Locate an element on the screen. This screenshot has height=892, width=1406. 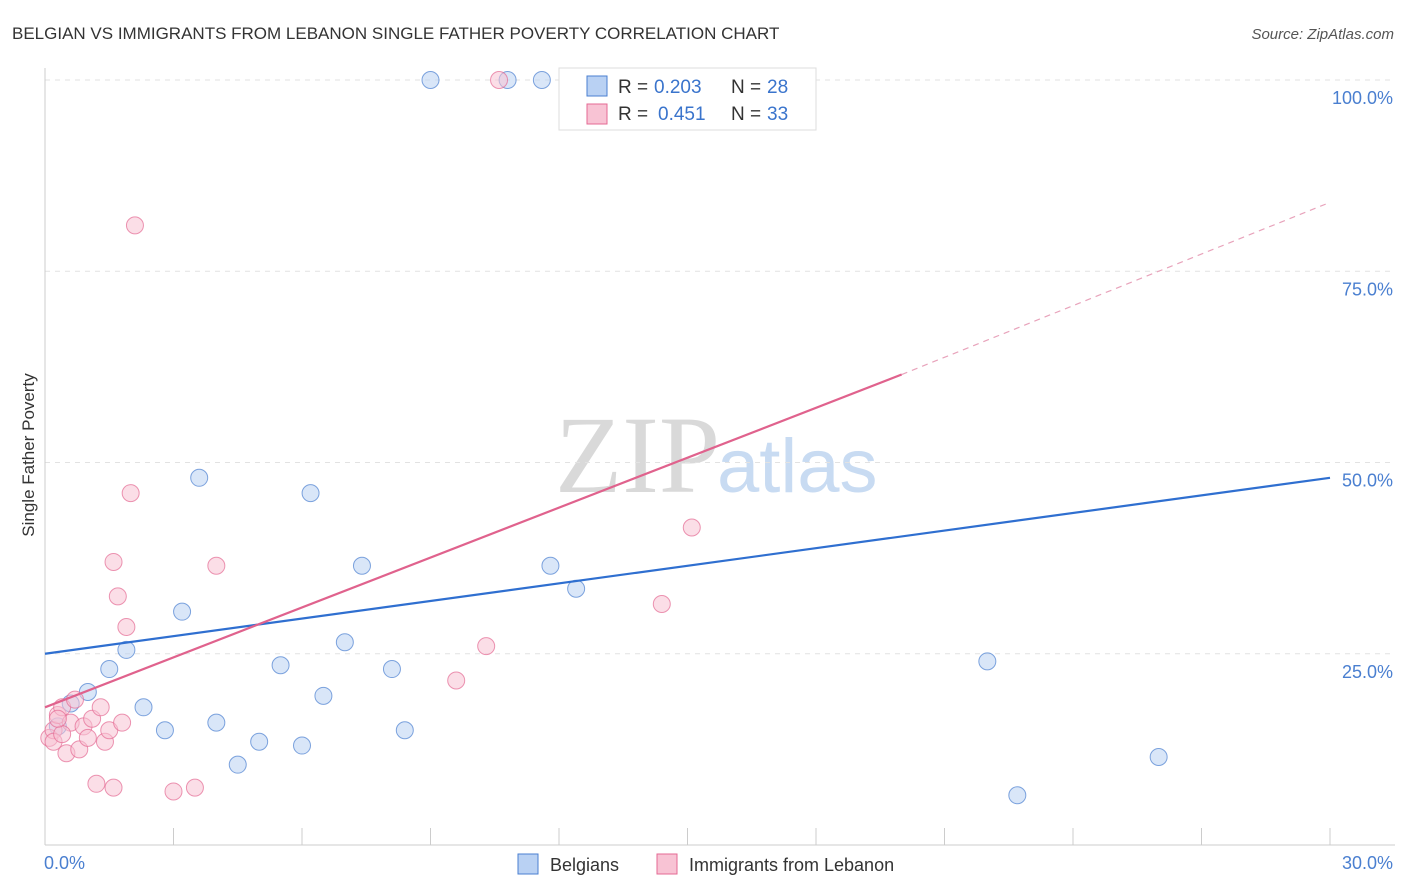
y-axis-label: Single Father Poverty is located at coordinates (28, 455).